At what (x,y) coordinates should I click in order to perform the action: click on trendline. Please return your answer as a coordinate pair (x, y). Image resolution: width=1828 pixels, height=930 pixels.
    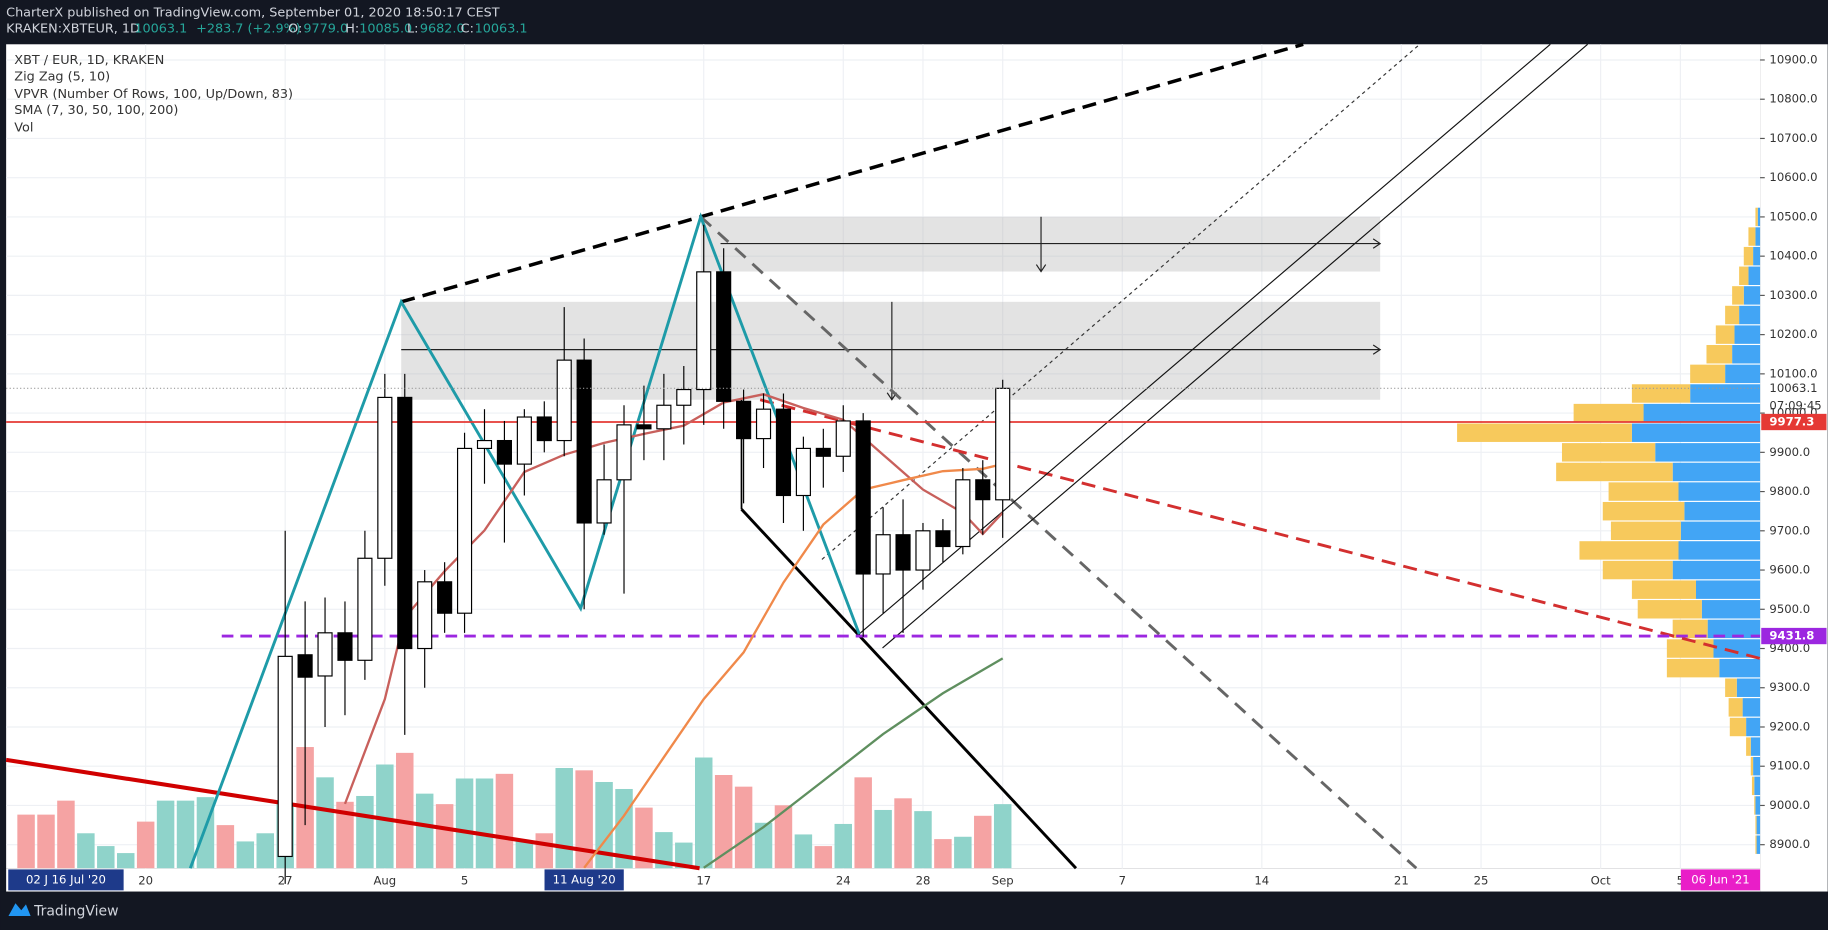
    Looking at the image, I should click on (352, 814).